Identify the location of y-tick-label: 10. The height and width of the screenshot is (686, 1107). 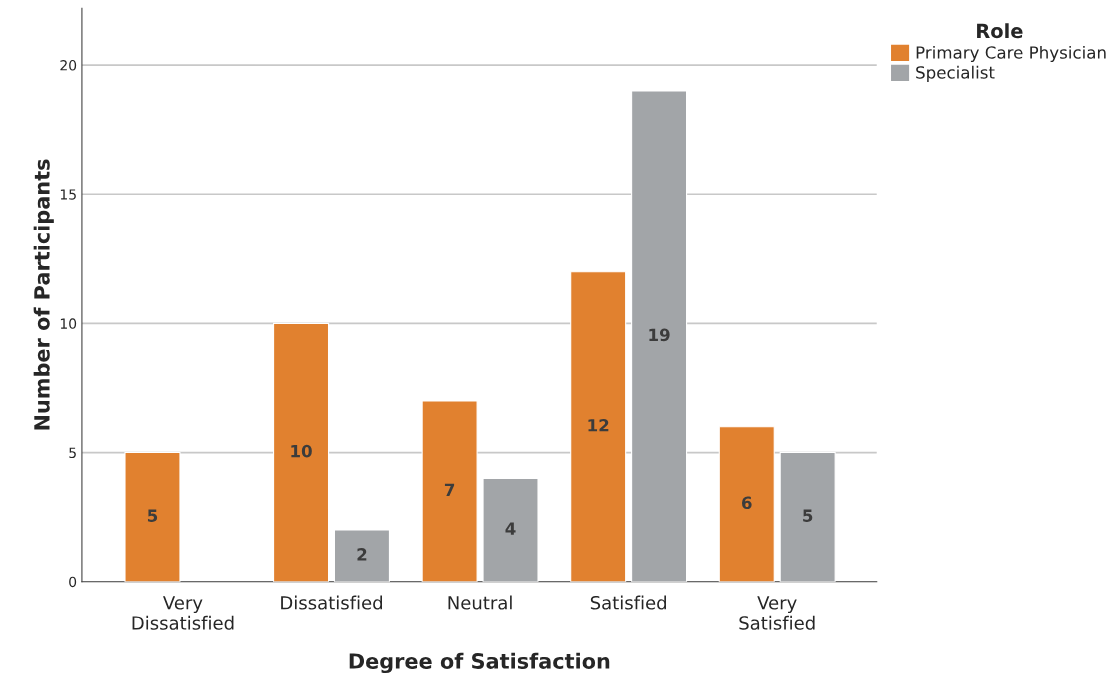
(68, 323).